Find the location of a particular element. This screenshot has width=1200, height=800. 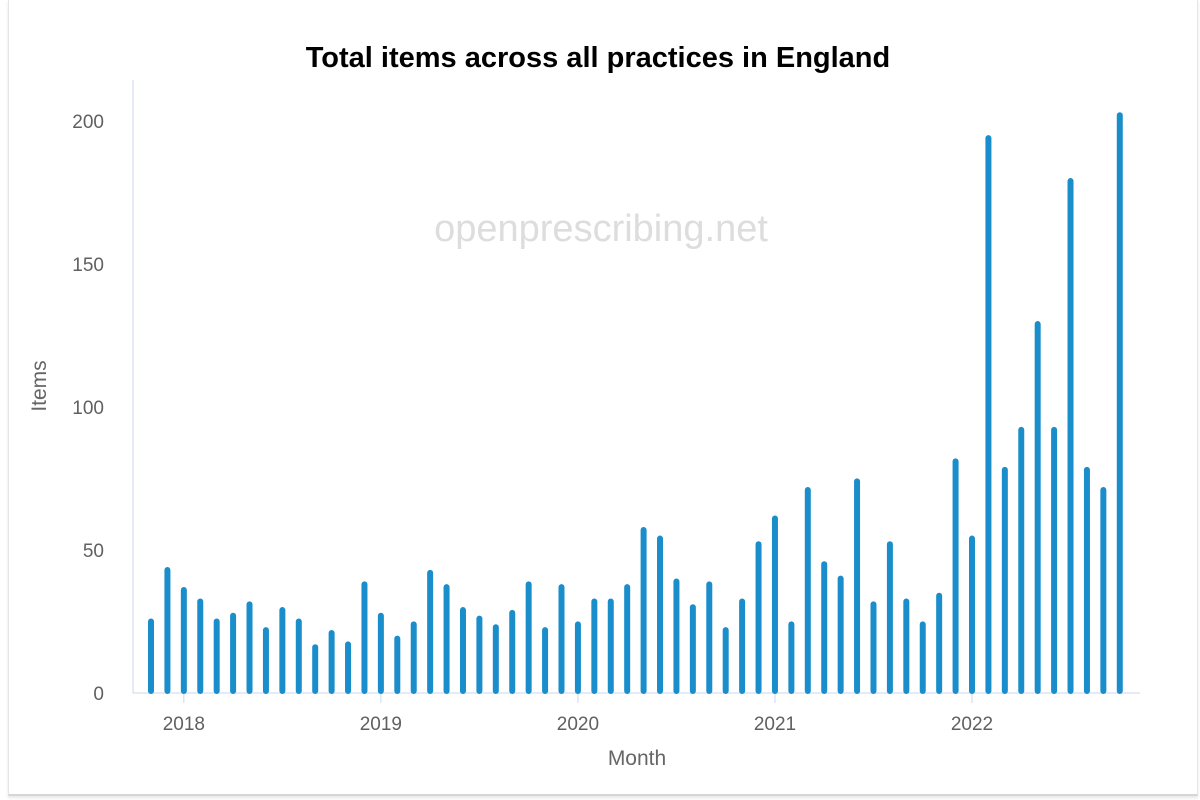

y-axis-ticks: 0 50 100 150 200 is located at coordinates (88, 408).